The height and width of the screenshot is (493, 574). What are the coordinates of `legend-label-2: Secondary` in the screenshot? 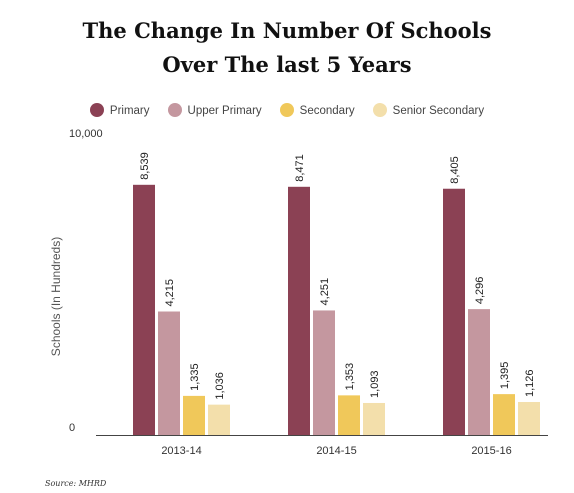 It's located at (327, 111).